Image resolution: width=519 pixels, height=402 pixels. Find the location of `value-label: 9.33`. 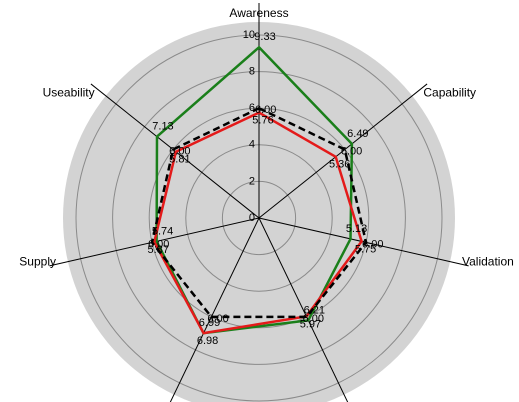

value-label: 9.33 is located at coordinates (264, 37).